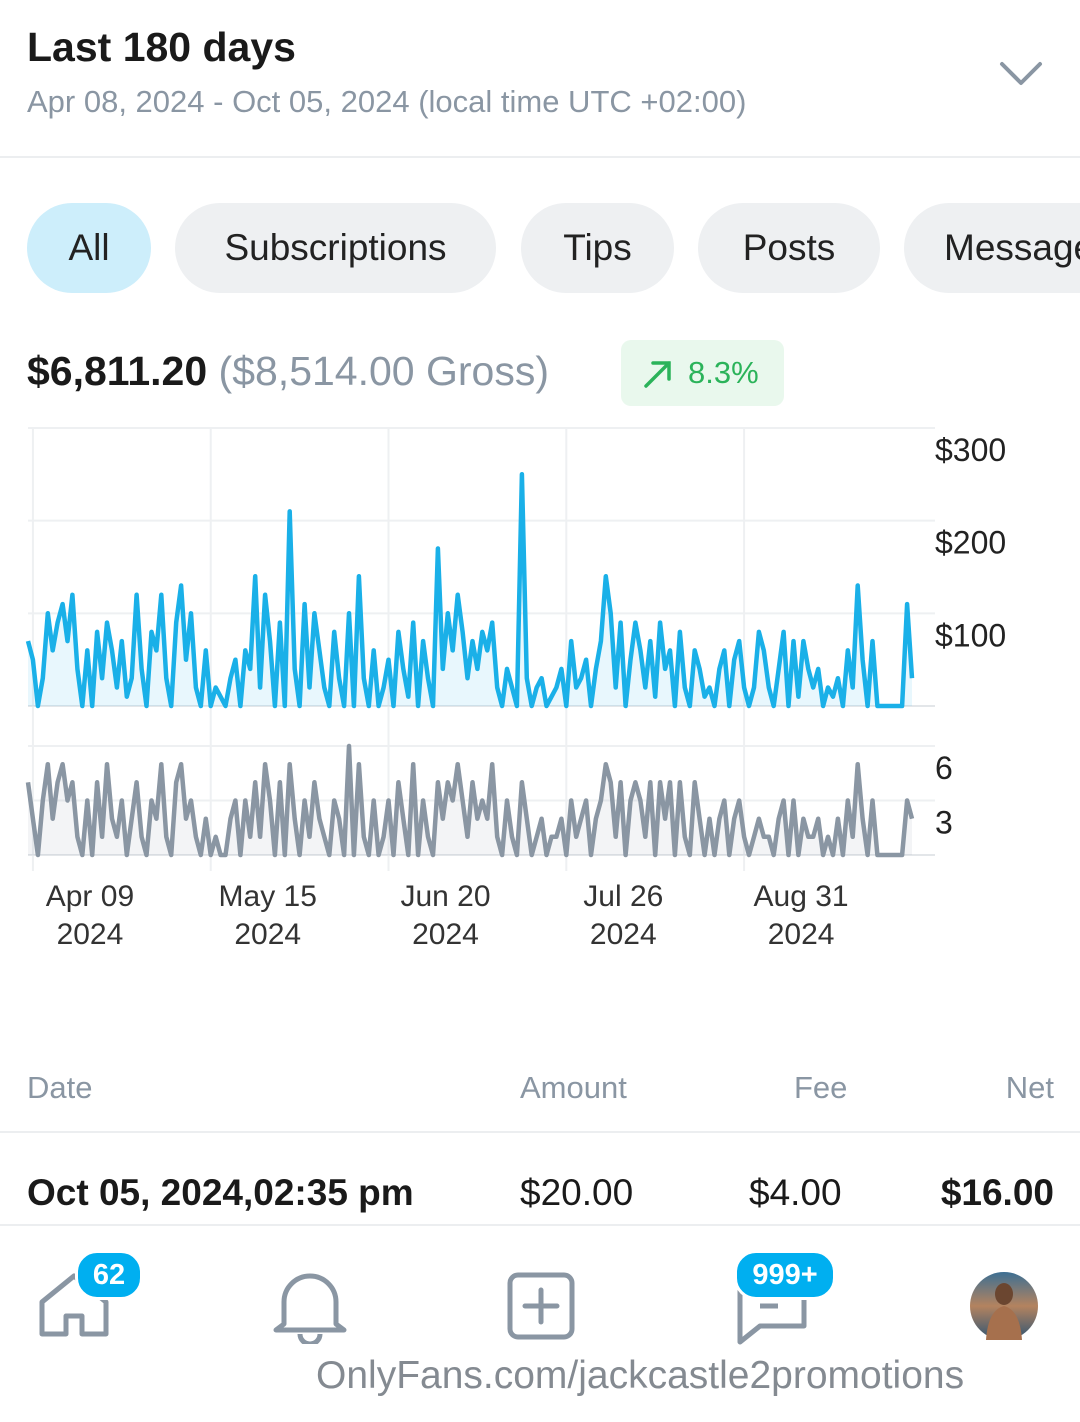 This screenshot has height=1422, width=1080. I want to click on x-tick-label: Apr 09 2024, so click(90, 915).